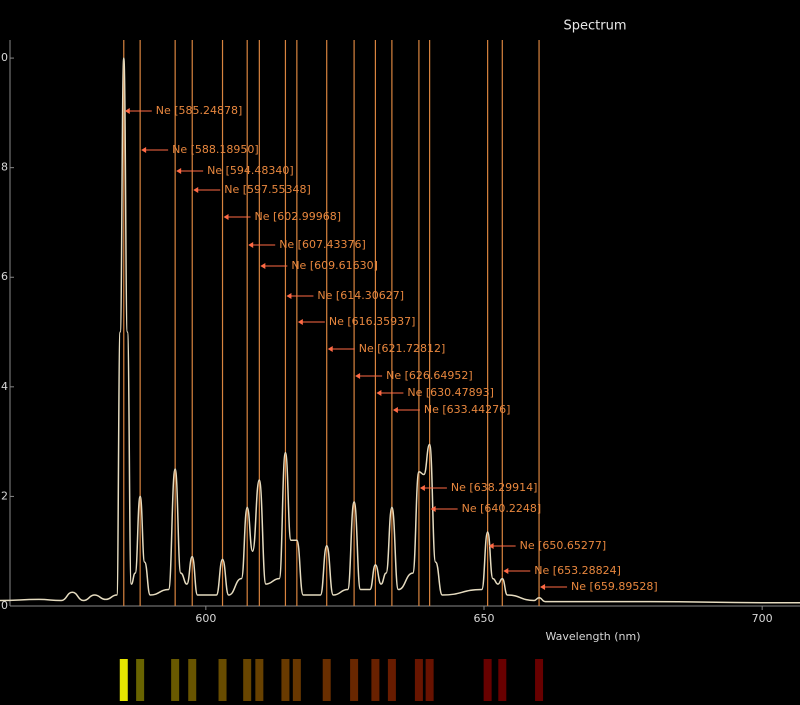 This screenshot has width=800, height=705. Describe the element at coordinates (360, 295) in the screenshot. I see `annotation-label: Ne [614.30627]` at that location.